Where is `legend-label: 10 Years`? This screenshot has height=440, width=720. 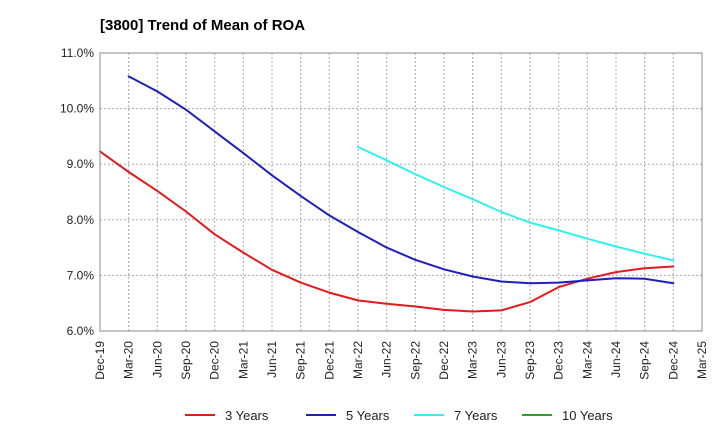 legend-label: 10 Years is located at coordinates (587, 415).